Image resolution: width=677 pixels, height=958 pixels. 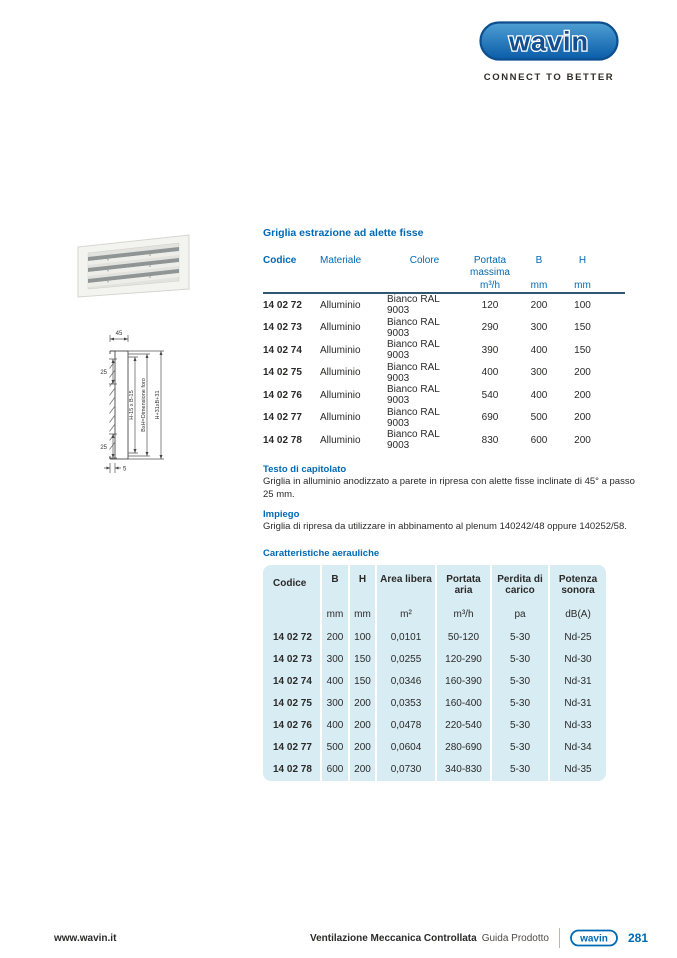 I want to click on cell-b: 600, so click(x=539, y=440).